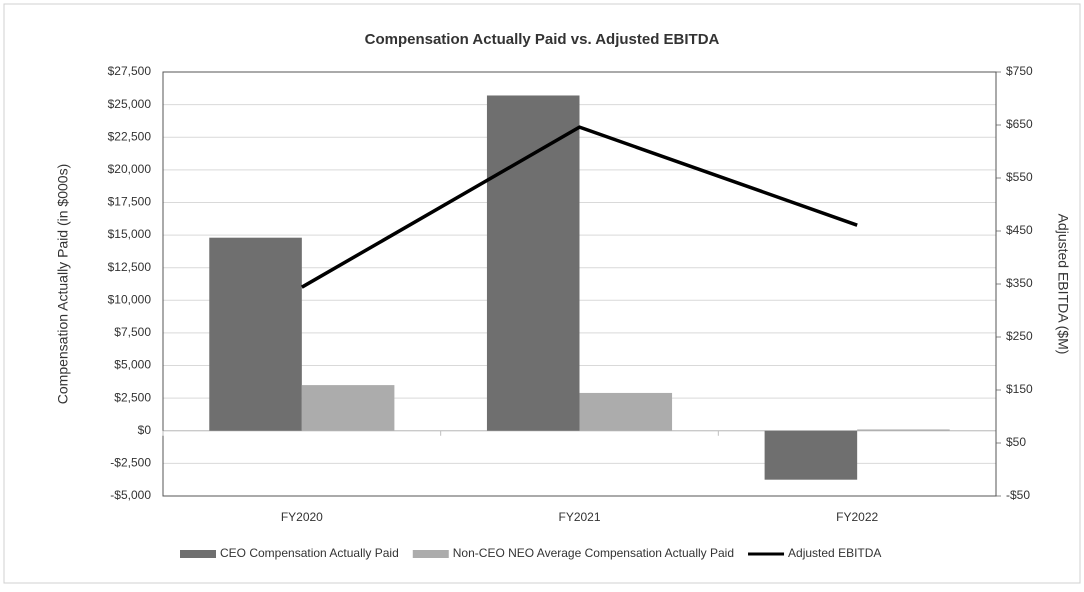 This screenshot has height=592, width=1084. Describe the element at coordinates (857, 517) in the screenshot. I see `x-tick-label: FY2022` at that location.